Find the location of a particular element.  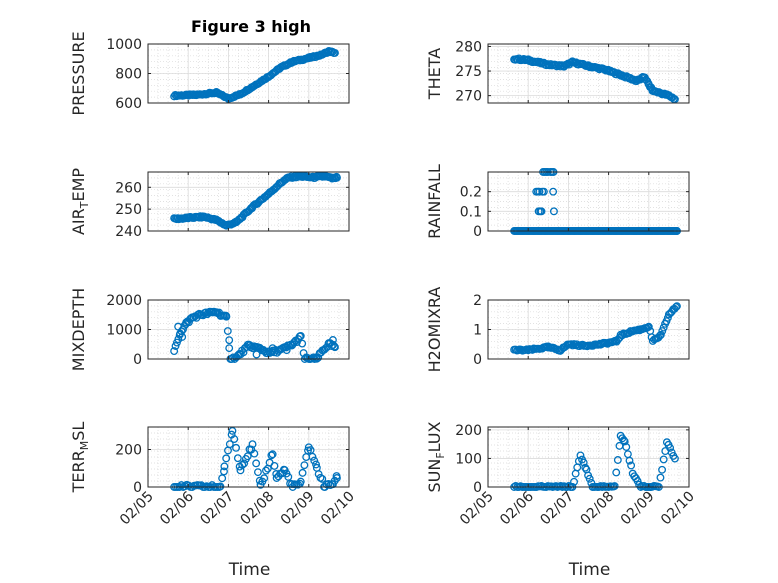

terrmsl-x-axis-label: Time is located at coordinates (249, 570).